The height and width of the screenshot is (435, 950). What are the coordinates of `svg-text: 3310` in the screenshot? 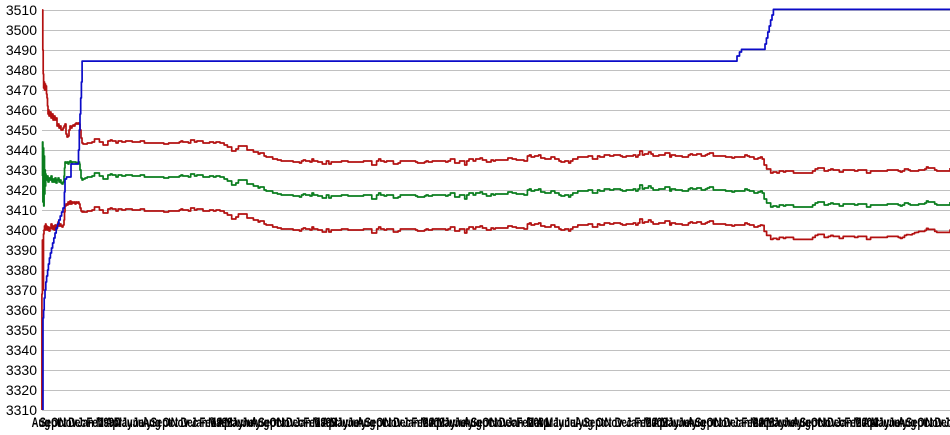 It's located at (21, 410).